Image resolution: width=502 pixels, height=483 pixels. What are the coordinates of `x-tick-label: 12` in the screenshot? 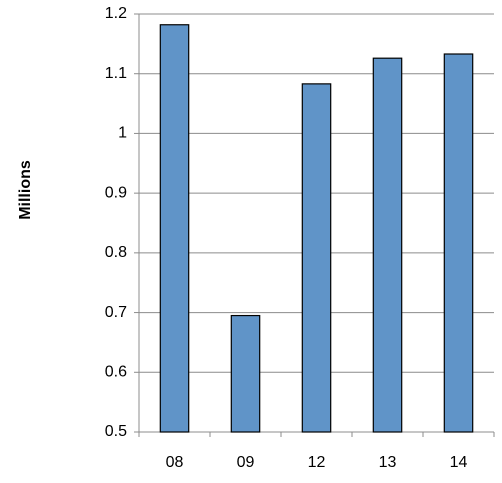 It's located at (317, 462).